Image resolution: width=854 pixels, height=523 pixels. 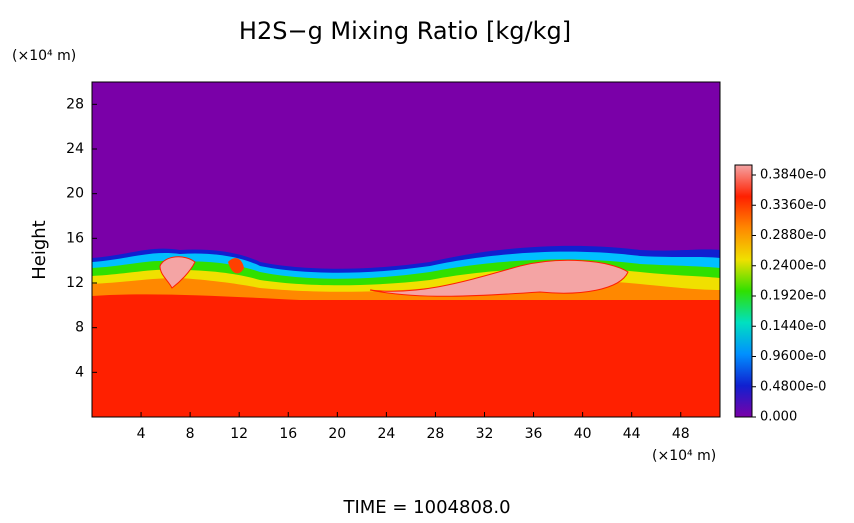 What do you see at coordinates (141, 434) in the screenshot?
I see `x-tick-label: 4` at bounding box center [141, 434].